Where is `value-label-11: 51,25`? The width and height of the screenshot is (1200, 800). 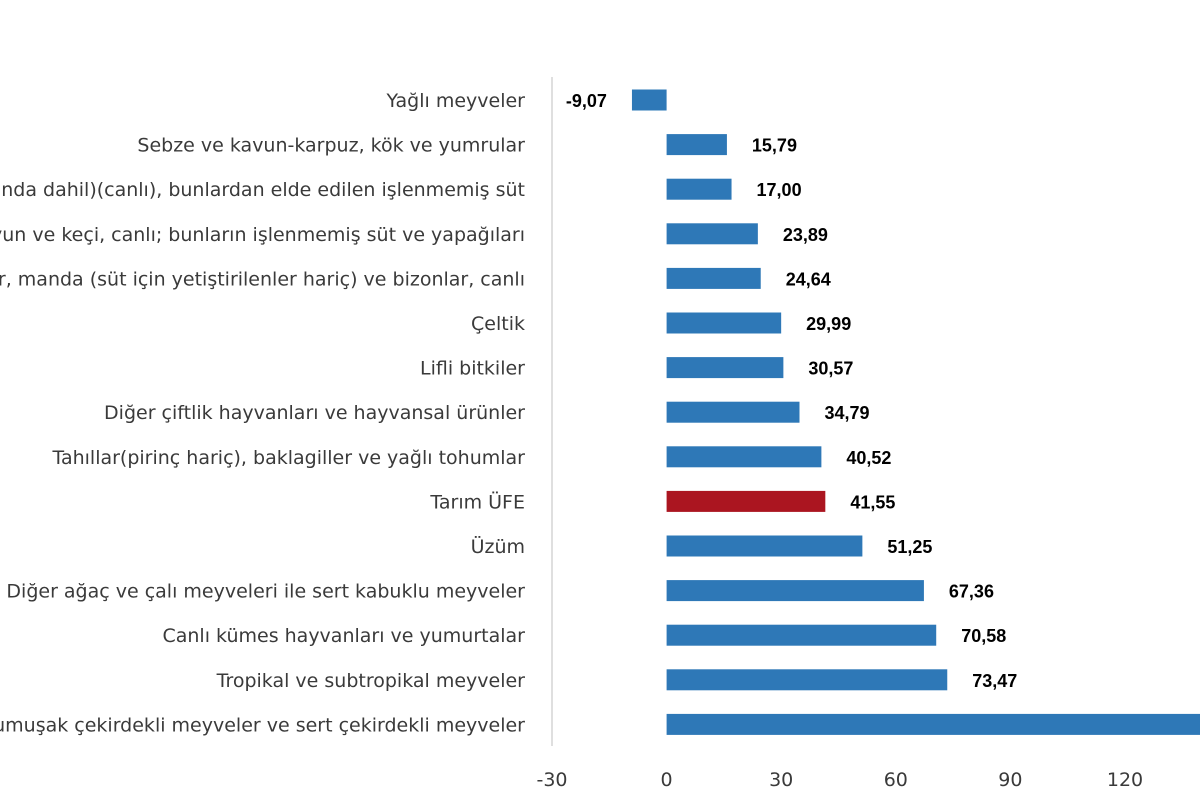 value-label-11: 51,25 is located at coordinates (909, 547).